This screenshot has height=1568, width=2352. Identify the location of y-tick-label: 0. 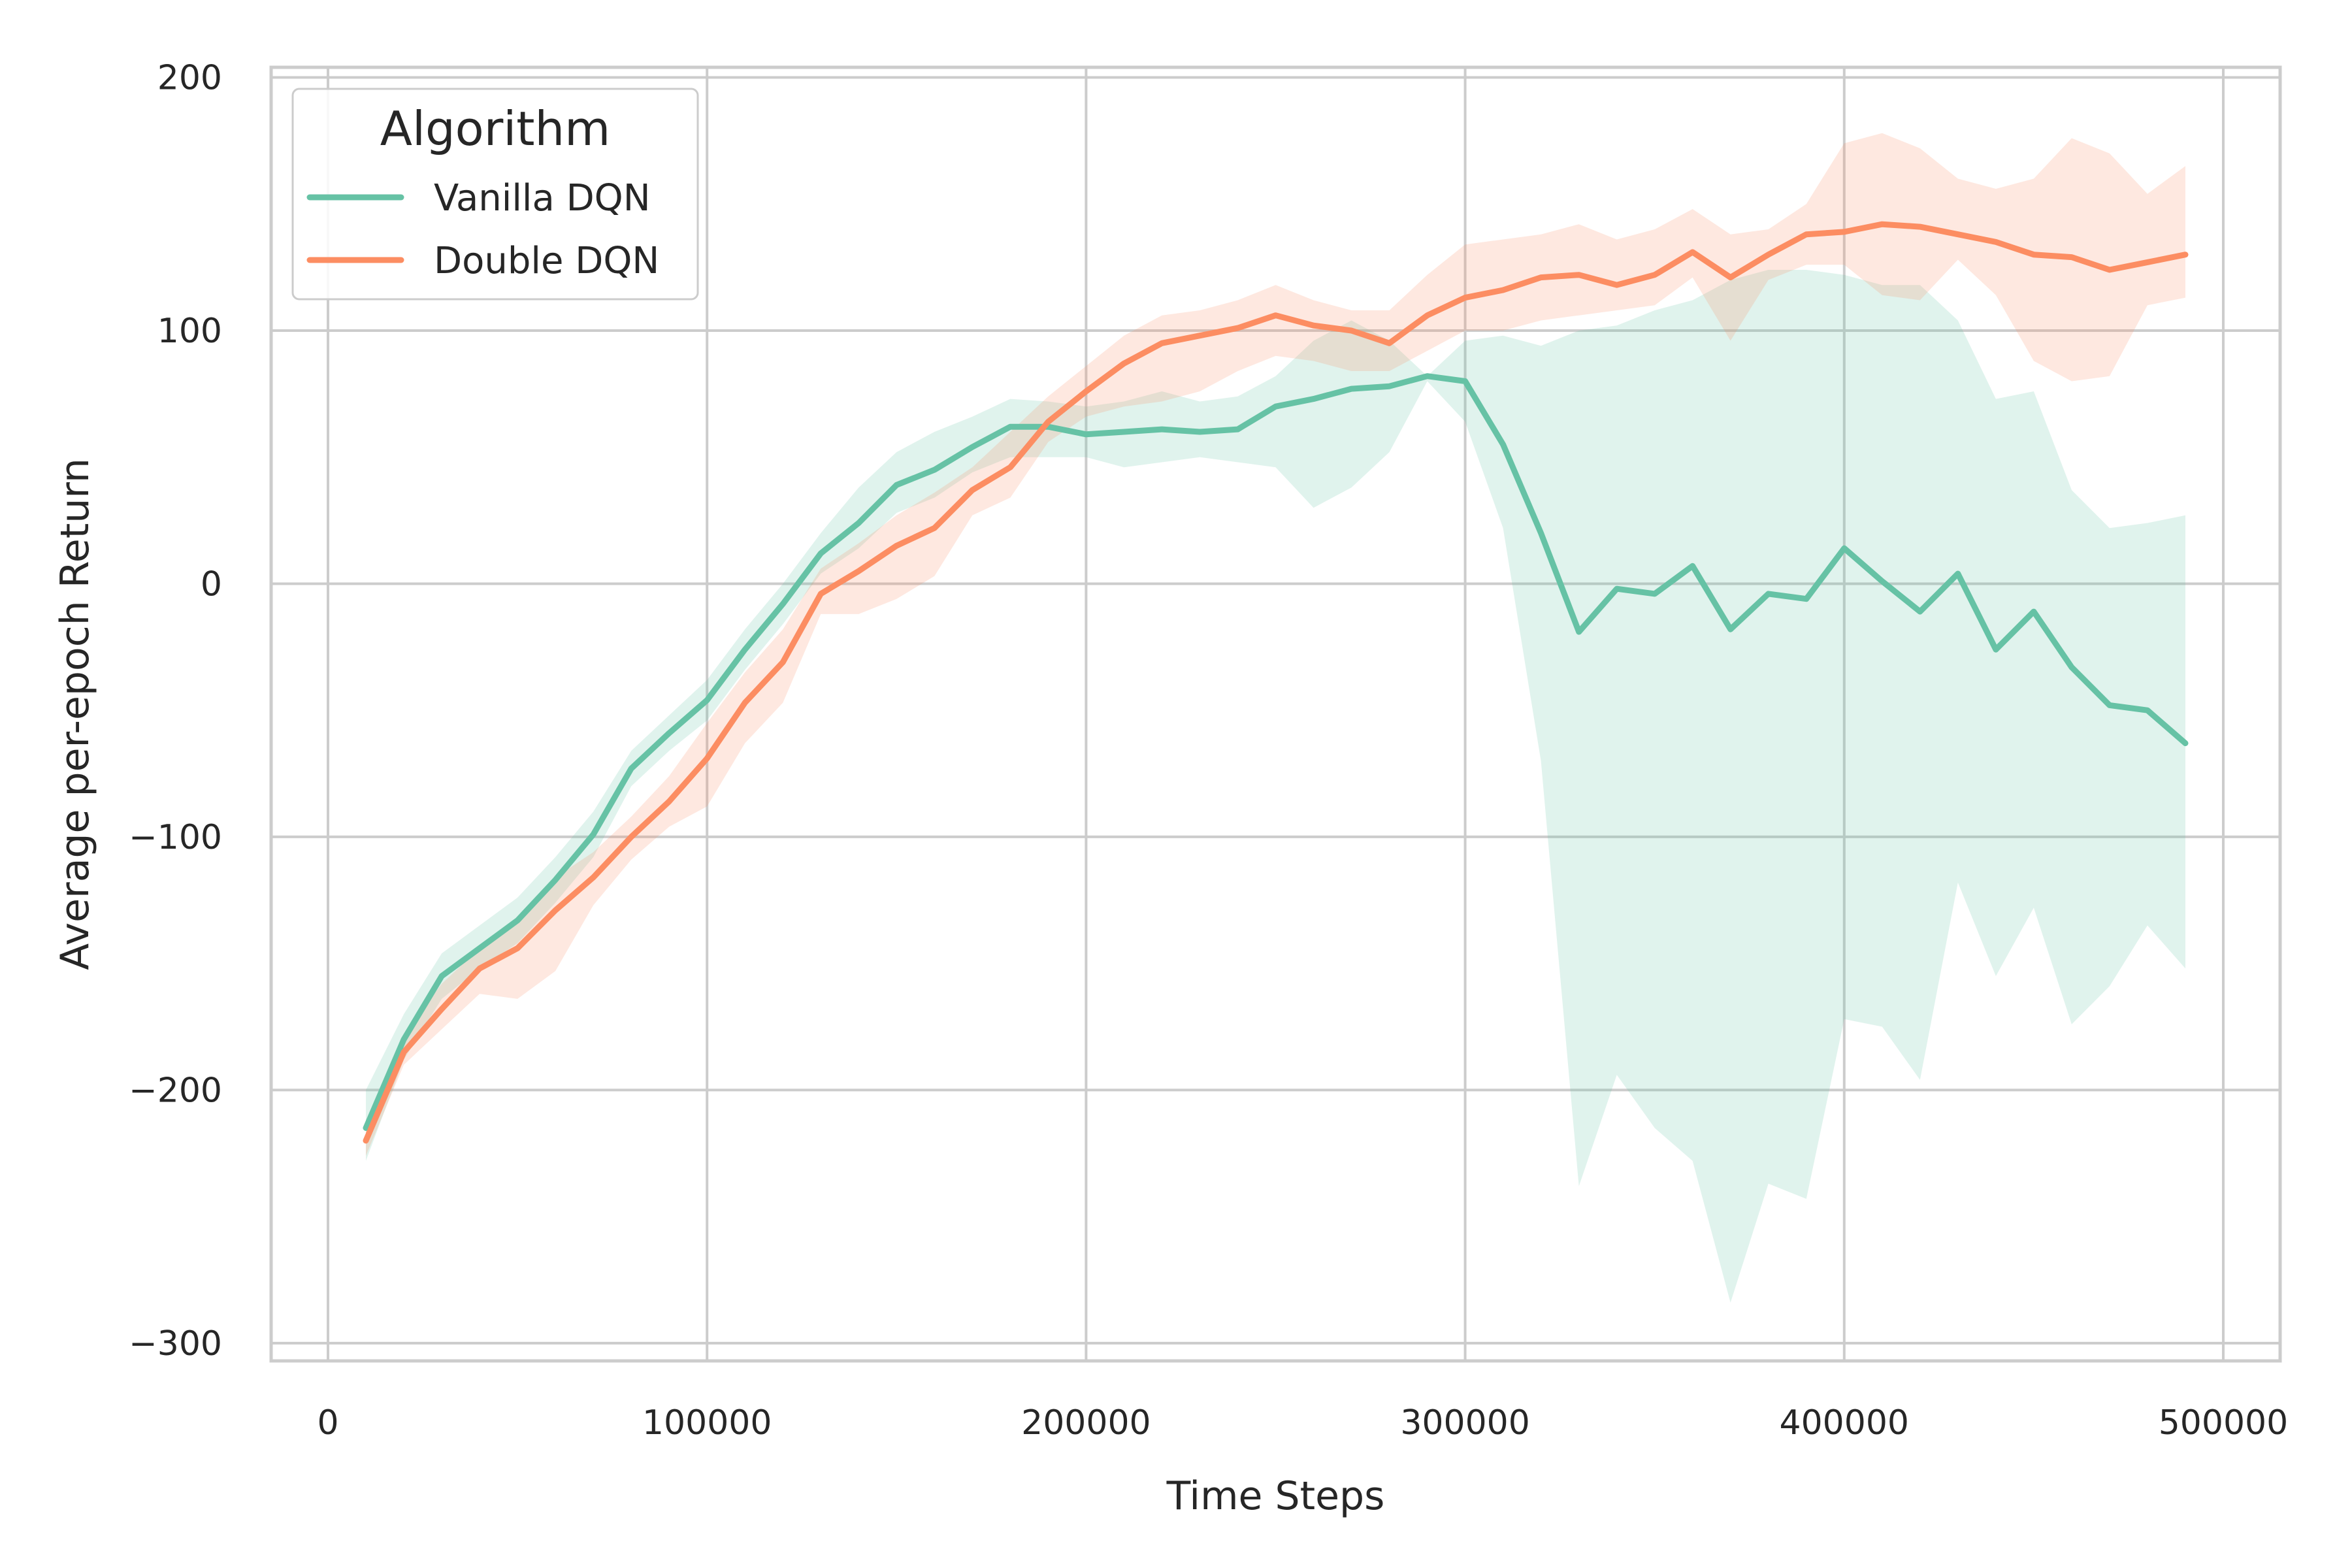
(211, 584).